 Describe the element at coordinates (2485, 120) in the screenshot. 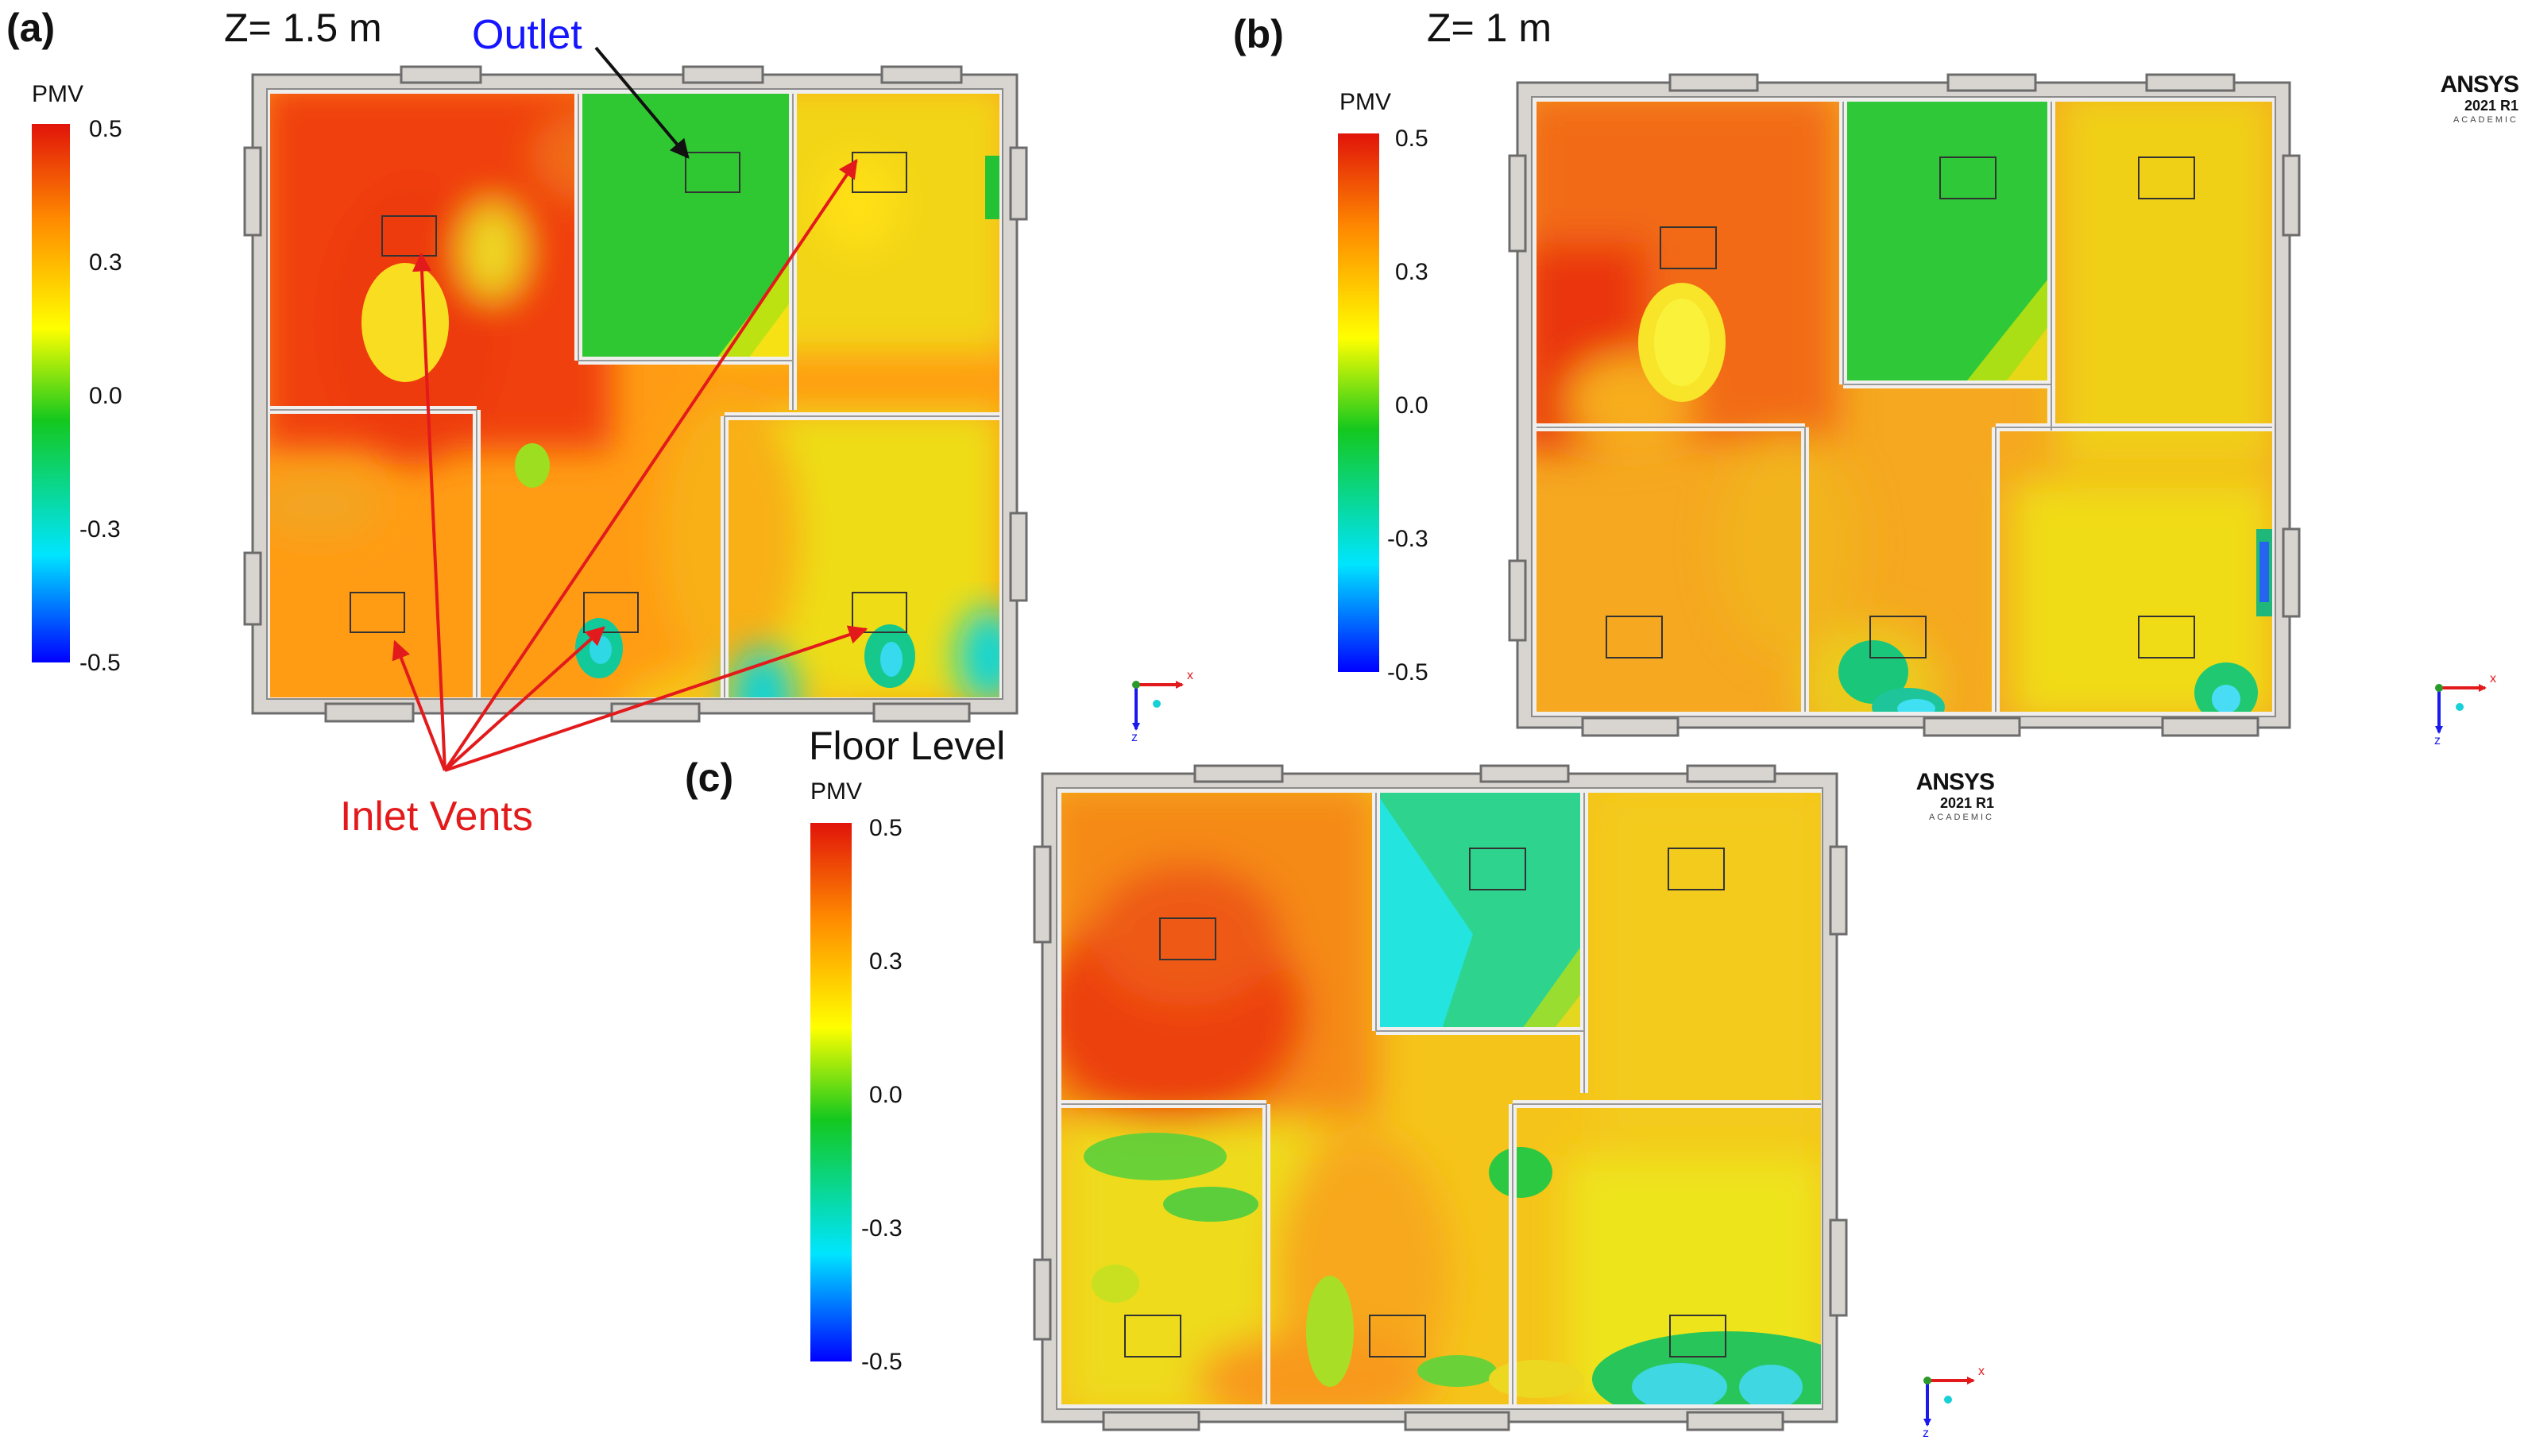

I see `ansys-edition-b: ACADEMIC` at that location.